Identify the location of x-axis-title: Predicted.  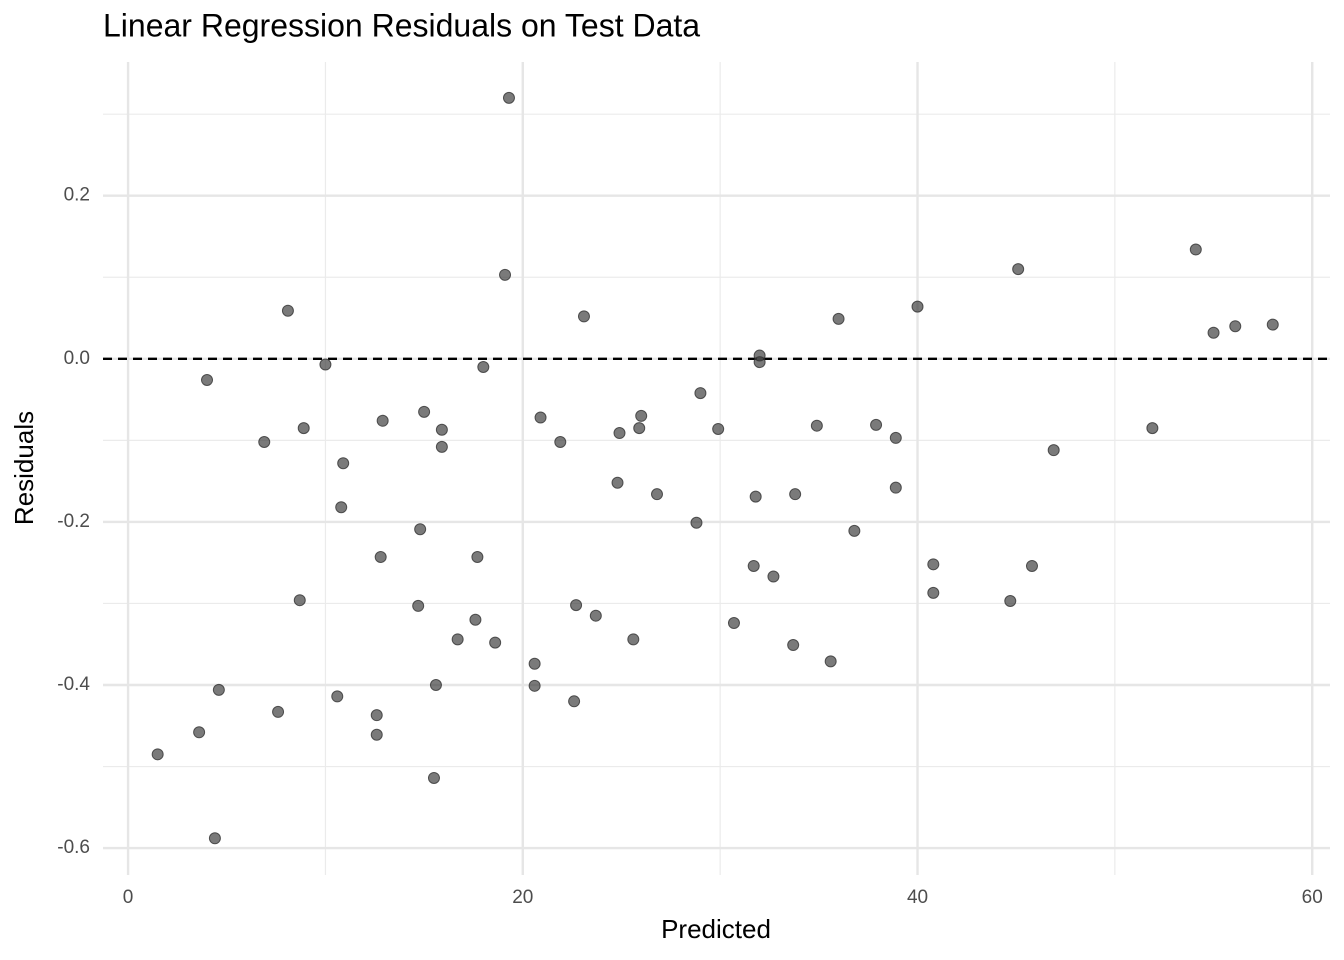
(716, 929).